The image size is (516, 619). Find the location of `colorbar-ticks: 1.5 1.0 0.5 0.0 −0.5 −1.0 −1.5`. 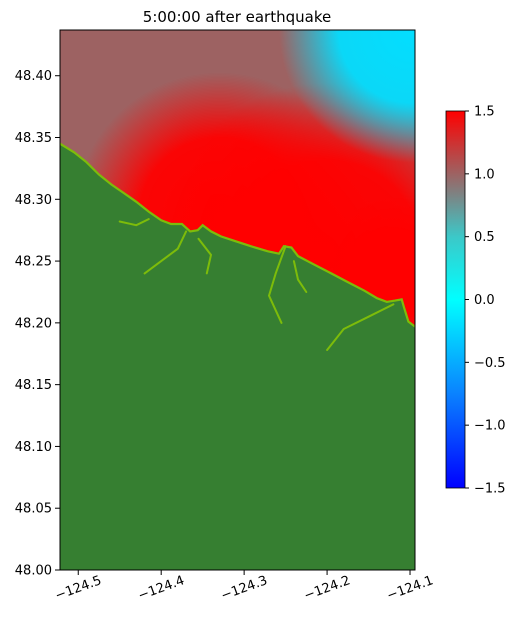

colorbar-ticks: 1.5 1.0 0.5 0.0 −0.5 −1.0 −1.5 is located at coordinates (485, 301).